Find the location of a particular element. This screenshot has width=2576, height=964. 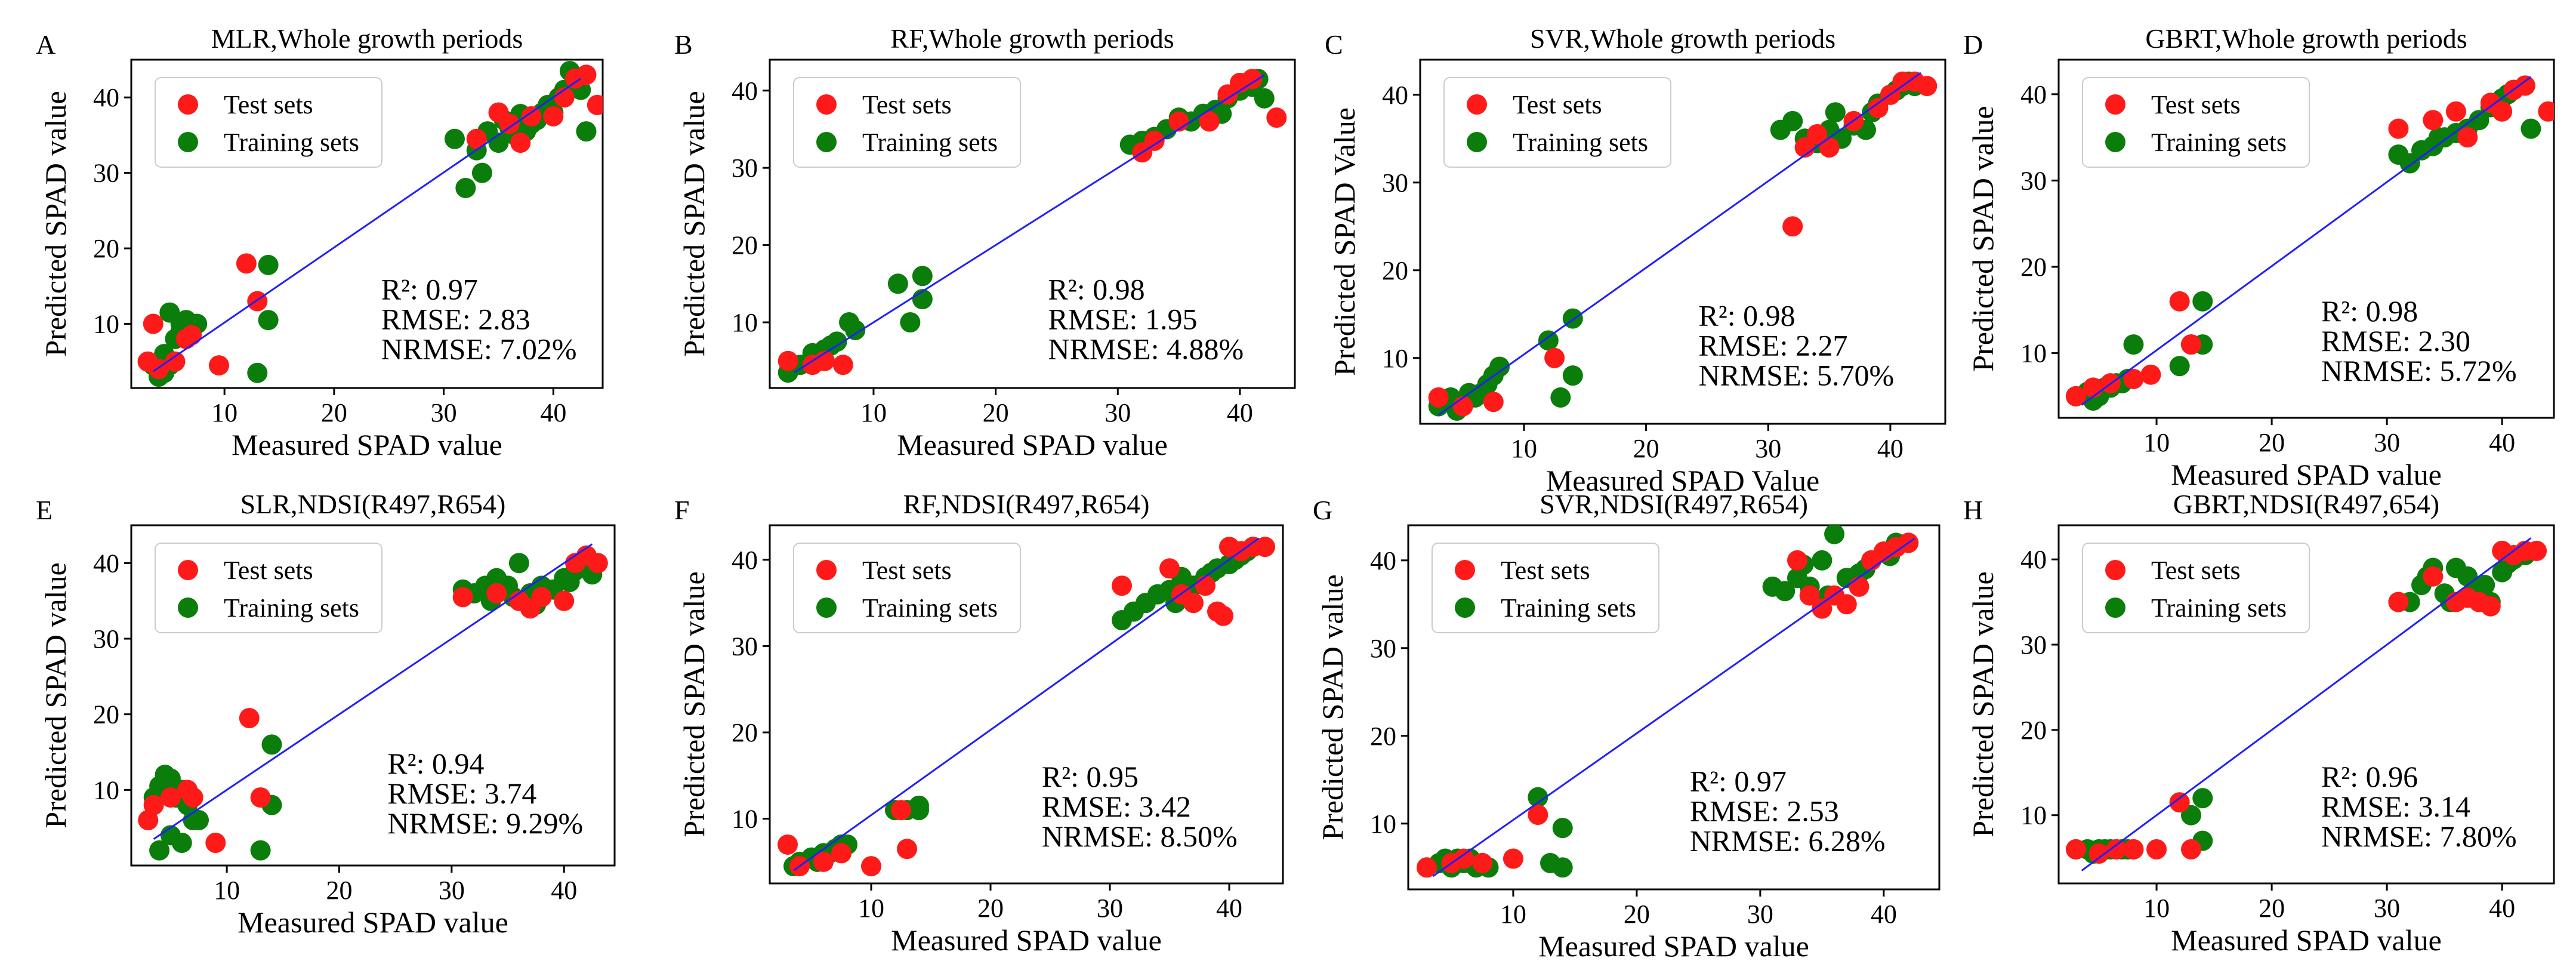

panel-letter: F is located at coordinates (682, 510).